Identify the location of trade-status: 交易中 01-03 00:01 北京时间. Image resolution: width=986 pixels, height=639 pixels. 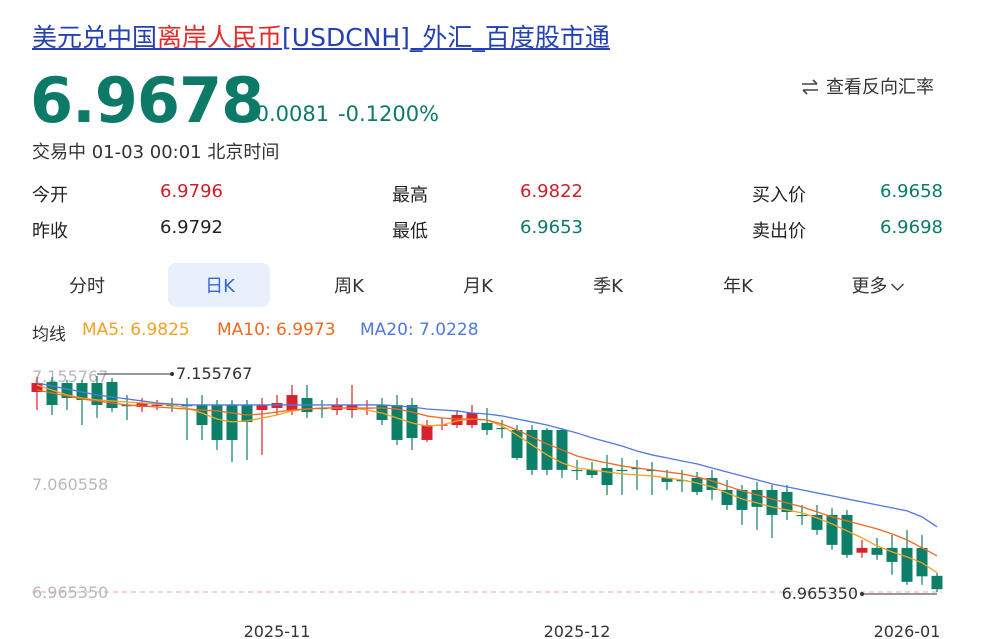
(156, 152).